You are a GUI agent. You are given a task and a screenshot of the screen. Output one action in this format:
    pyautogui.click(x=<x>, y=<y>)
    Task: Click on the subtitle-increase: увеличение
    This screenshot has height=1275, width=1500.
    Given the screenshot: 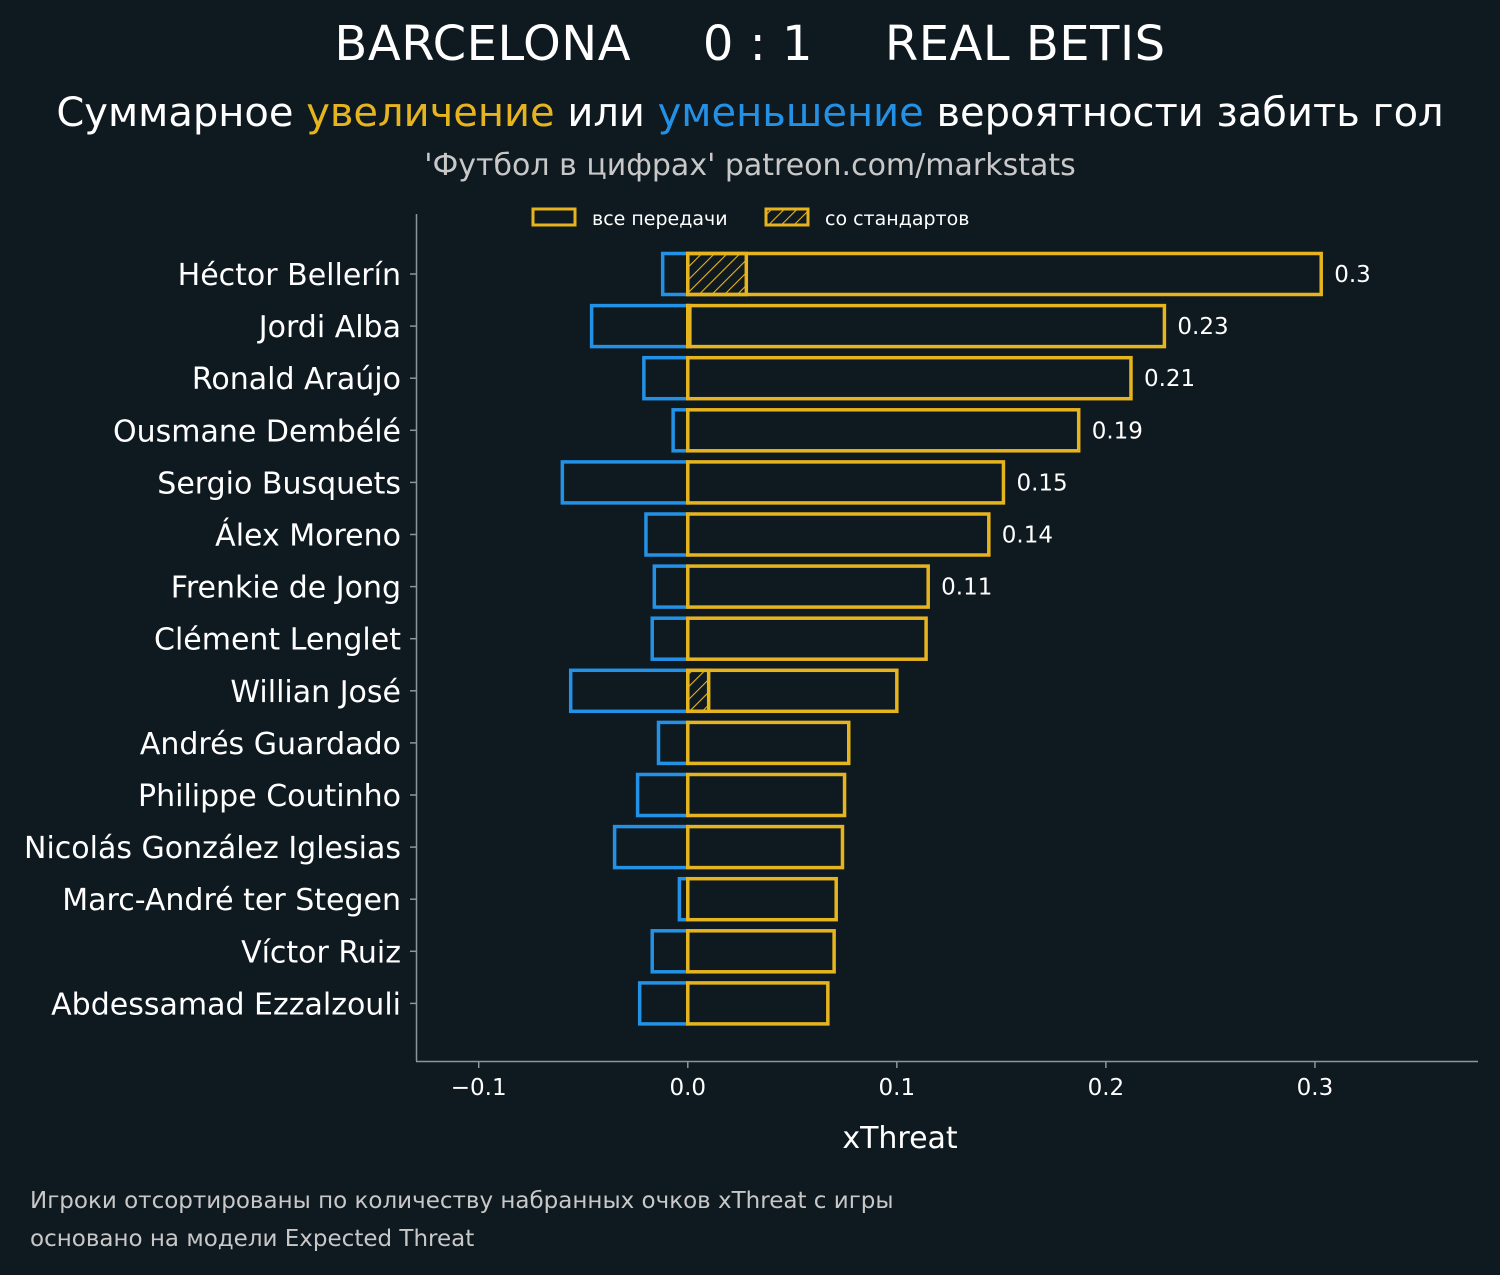 What is the action you would take?
    pyautogui.click(x=430, y=113)
    